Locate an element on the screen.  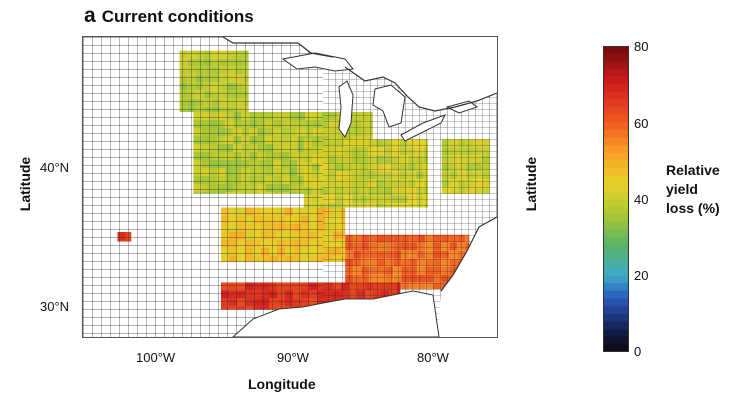
lon-tick-90: 90°W is located at coordinates (293, 357).